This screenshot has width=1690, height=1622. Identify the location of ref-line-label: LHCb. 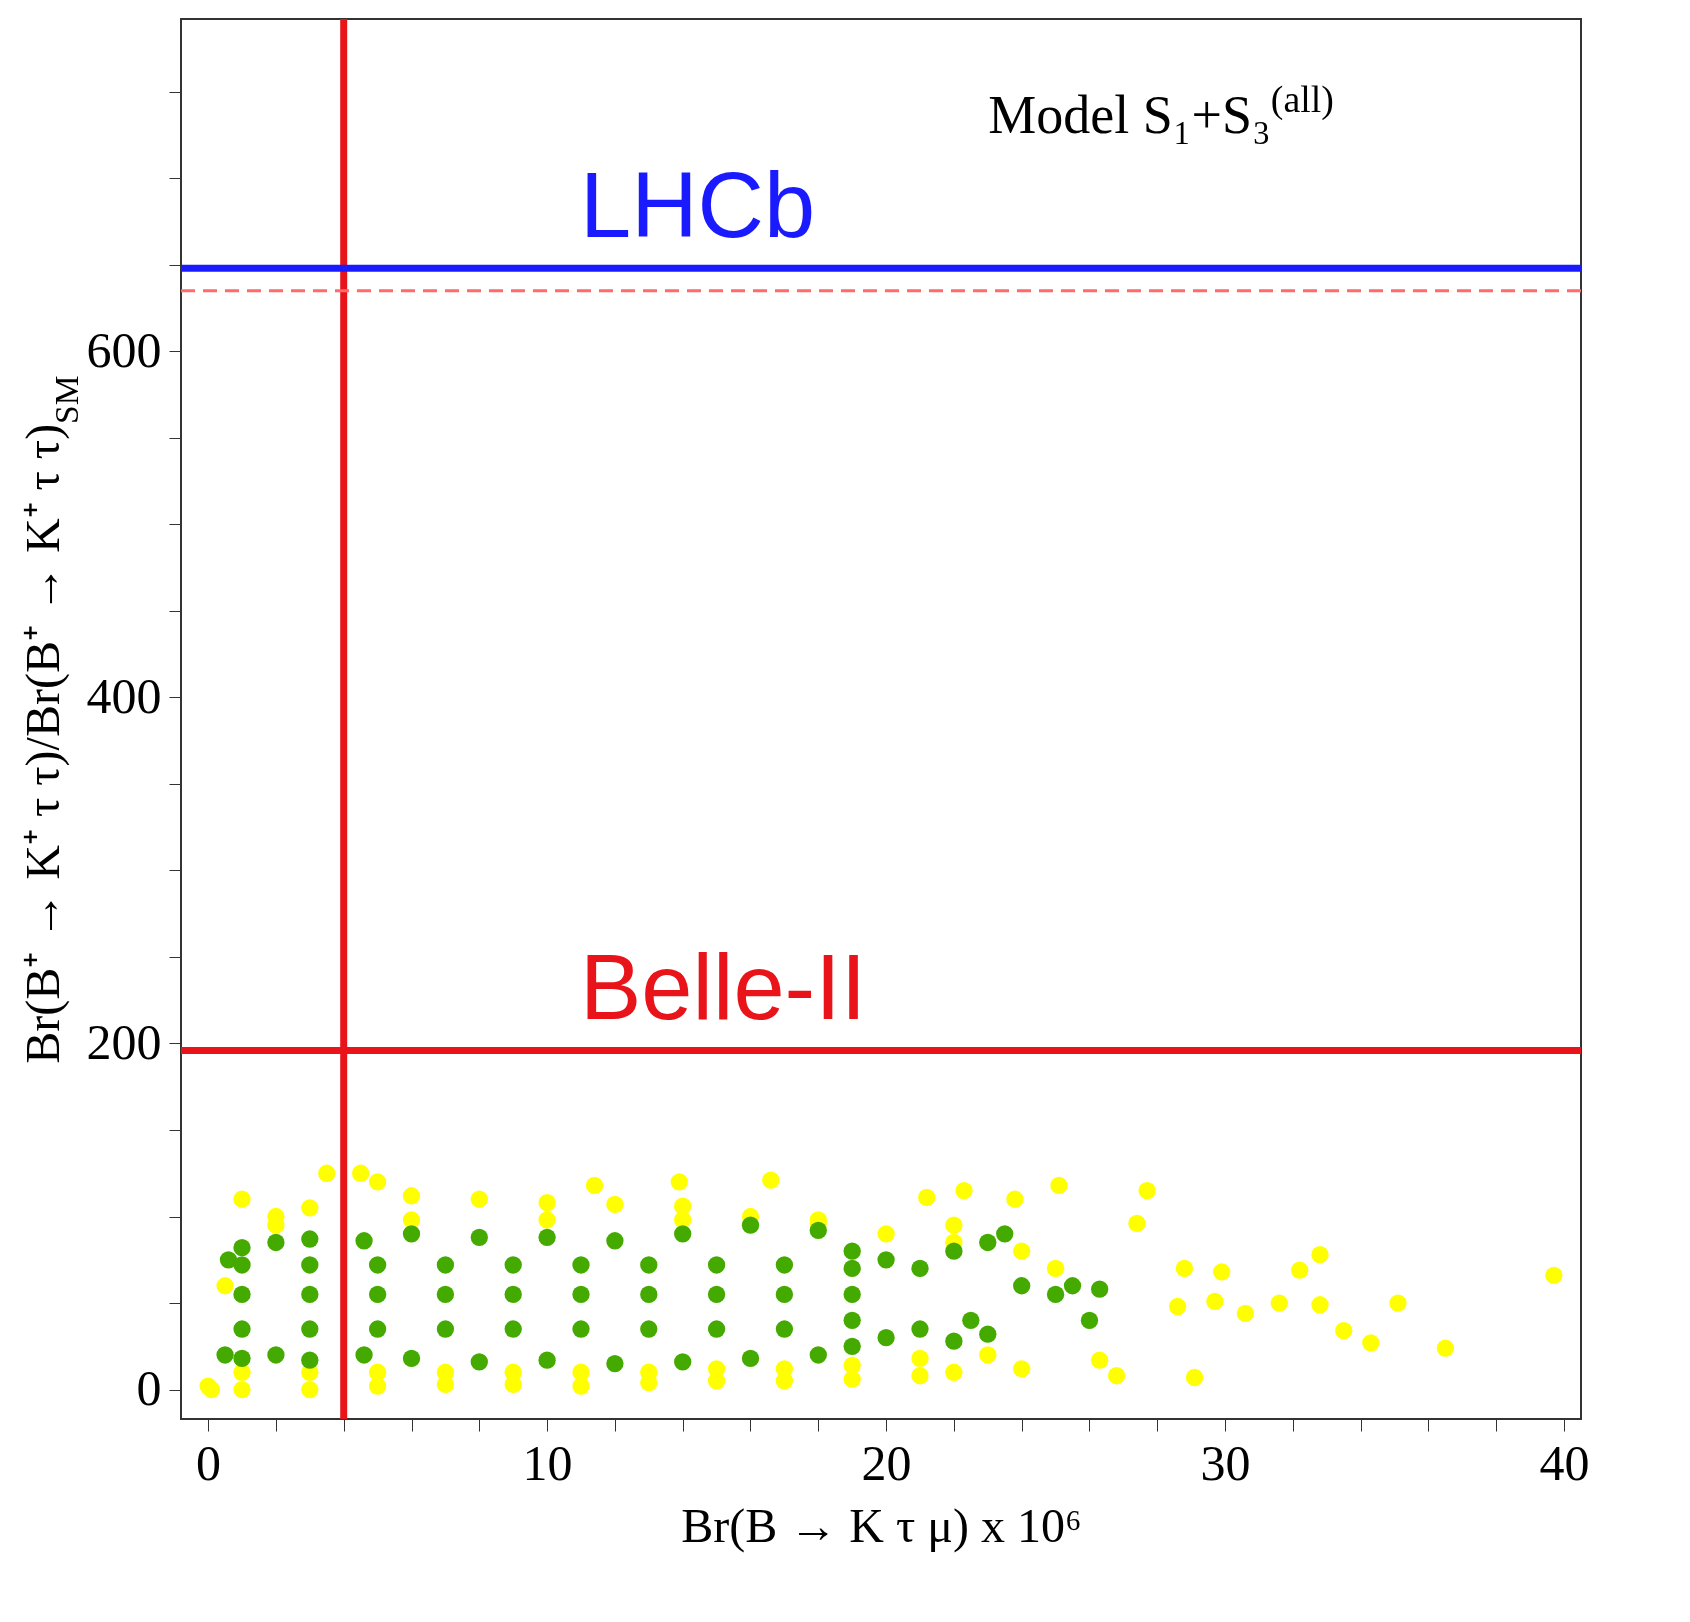
(698, 205).